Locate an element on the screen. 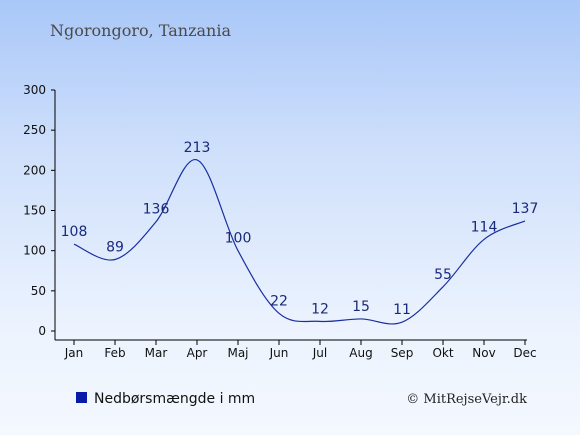 The width and height of the screenshot is (580, 435). data-label: 22 is located at coordinates (279, 301).